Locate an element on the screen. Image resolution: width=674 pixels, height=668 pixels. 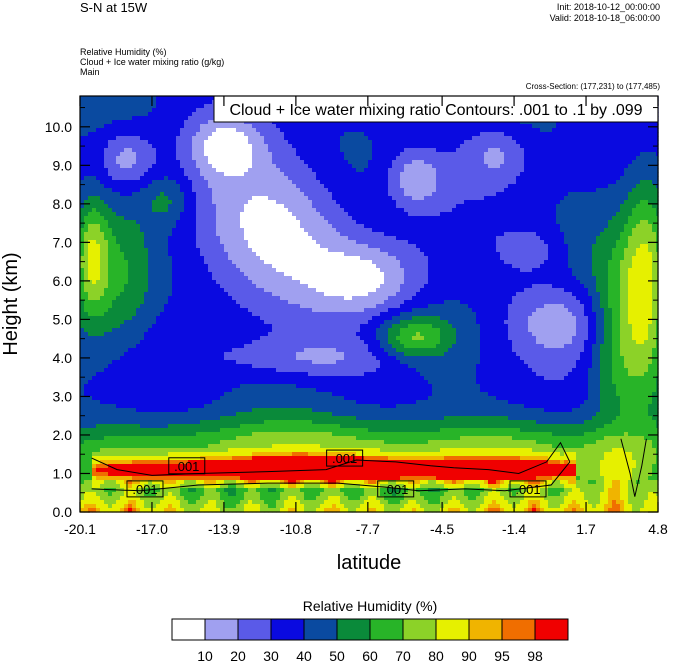
y-tick-label: 3.0 is located at coordinates (63, 396).